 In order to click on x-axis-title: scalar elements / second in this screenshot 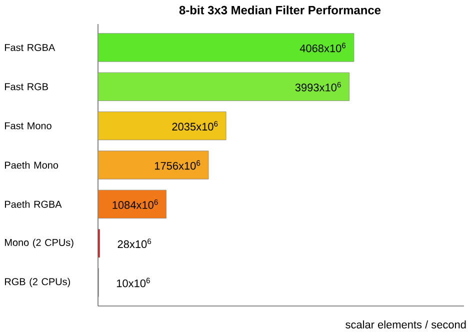, I will do `click(406, 324)`.